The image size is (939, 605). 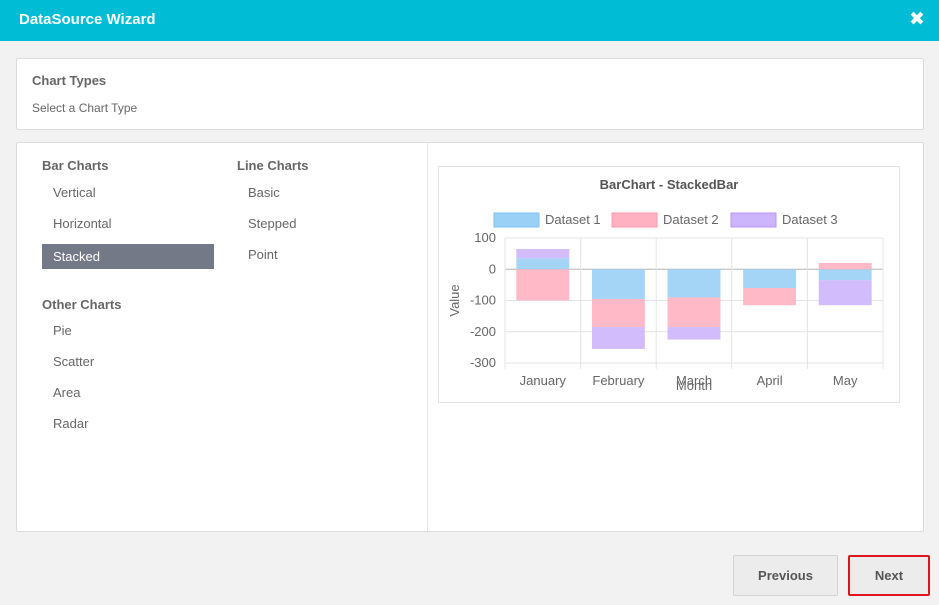 I want to click on line-charts-heading: Line Charts, so click(x=273, y=165).